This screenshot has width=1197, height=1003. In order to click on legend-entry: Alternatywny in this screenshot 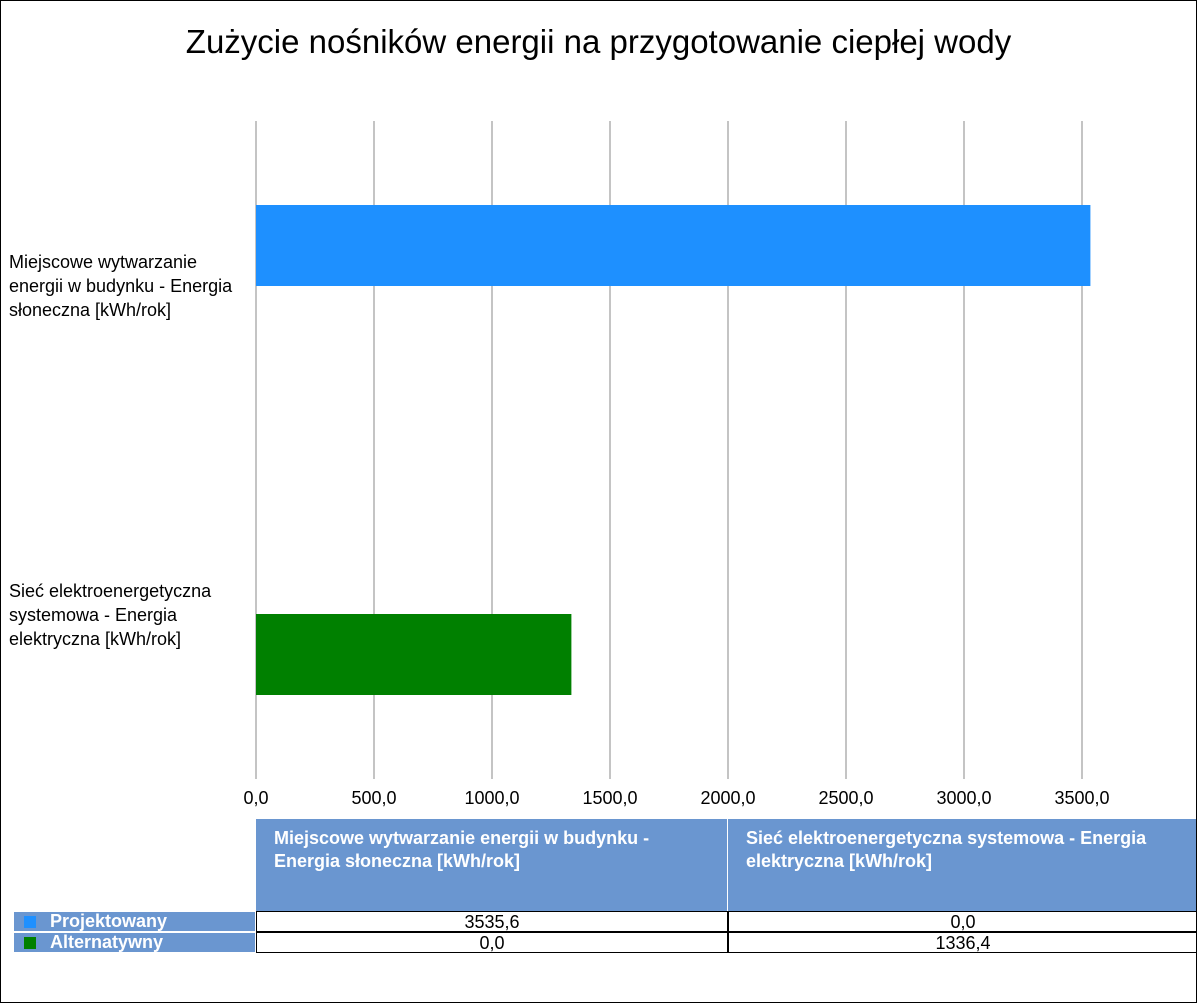, I will do `click(134, 942)`.